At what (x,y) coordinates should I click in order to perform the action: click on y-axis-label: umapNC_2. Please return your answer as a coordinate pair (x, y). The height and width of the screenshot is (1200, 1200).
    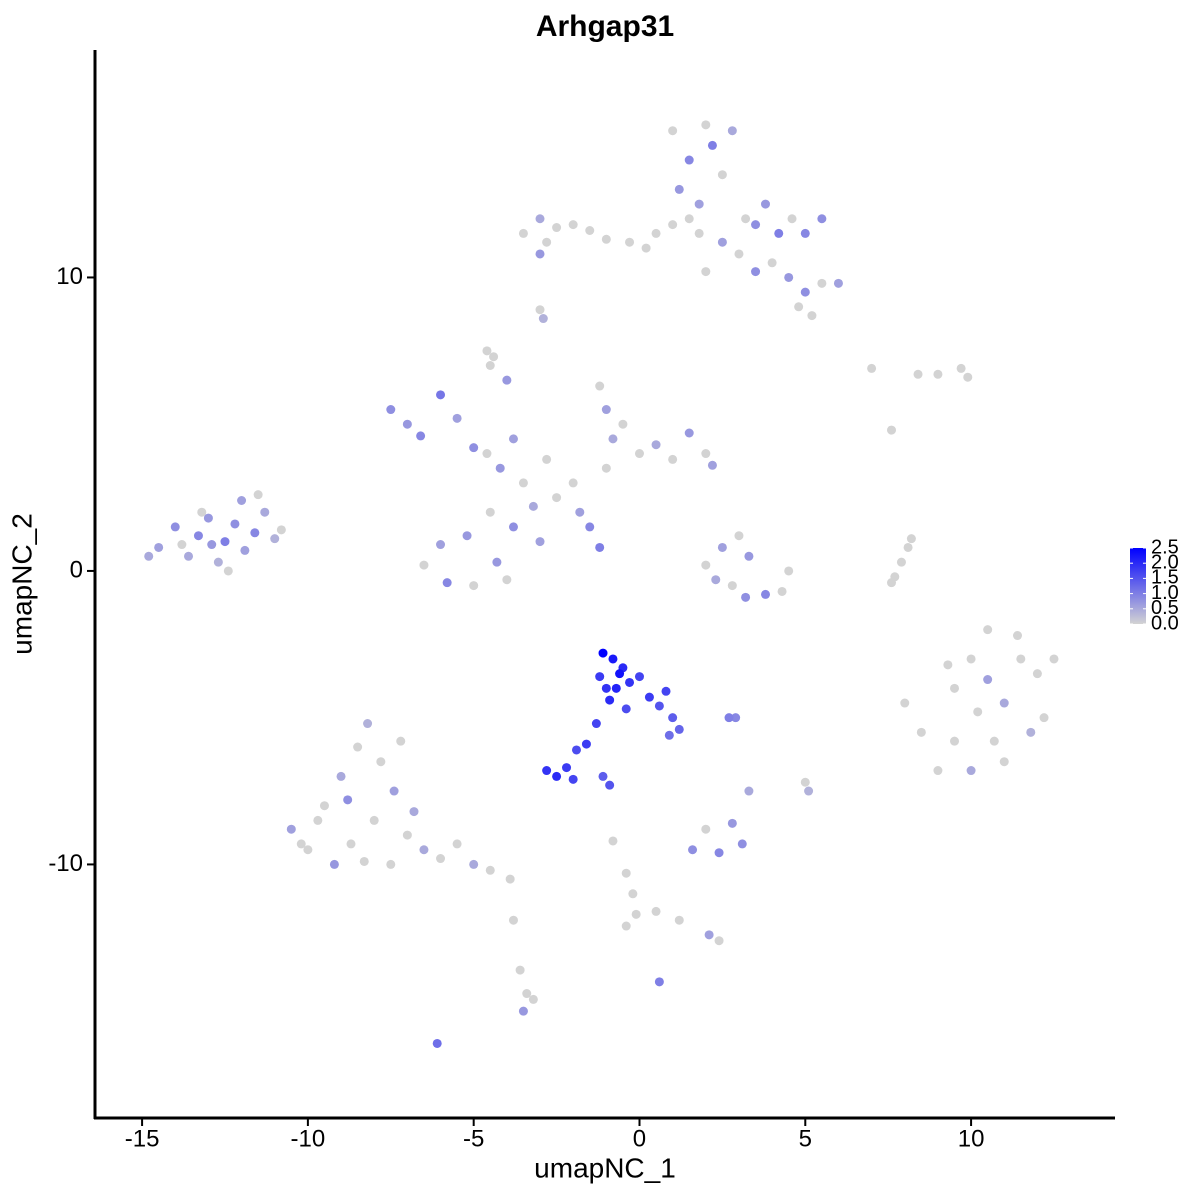
    Looking at the image, I should click on (21, 584).